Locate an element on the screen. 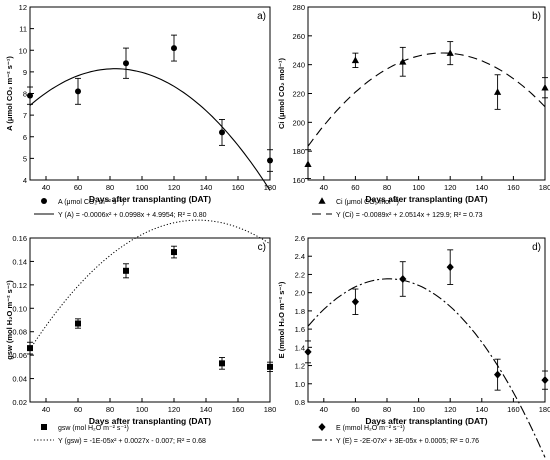  y-tick-label: 0.14 is located at coordinates (19, 261).